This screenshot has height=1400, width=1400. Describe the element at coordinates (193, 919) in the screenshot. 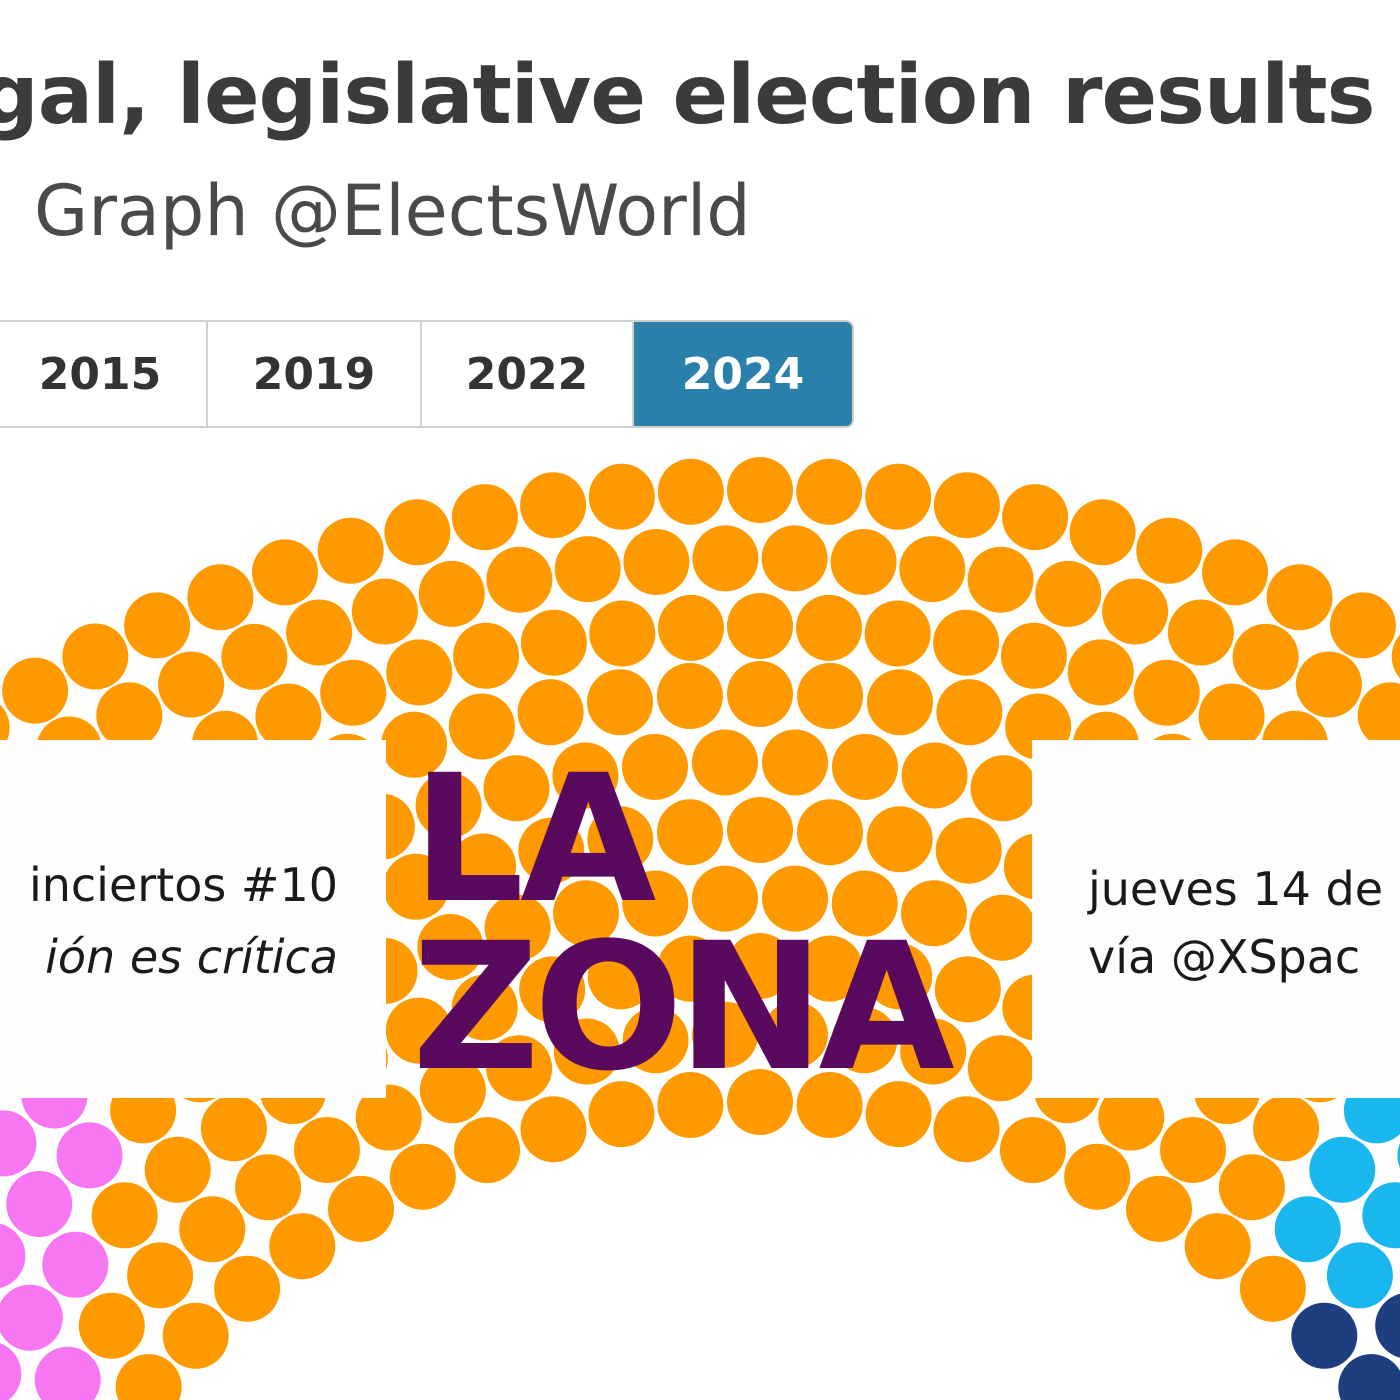

I see `banner-left-panel: inciertos #10 ión es crítica` at that location.